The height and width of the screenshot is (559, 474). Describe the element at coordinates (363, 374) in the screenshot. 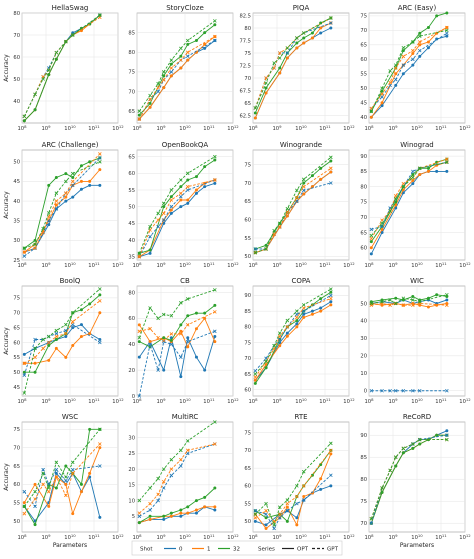

I see `y-tick-label: 10` at that location.